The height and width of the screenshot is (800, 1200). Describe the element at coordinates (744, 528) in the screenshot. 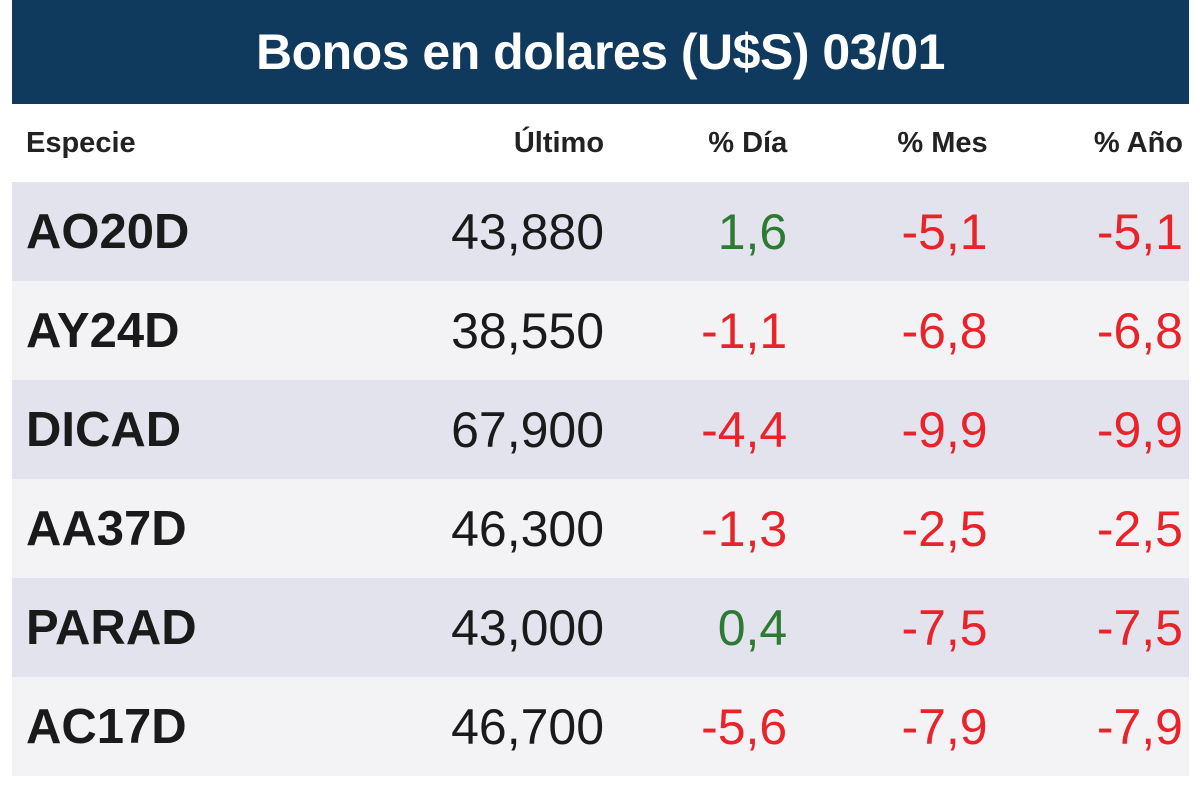

I see `cell-dia: -1,3` at that location.